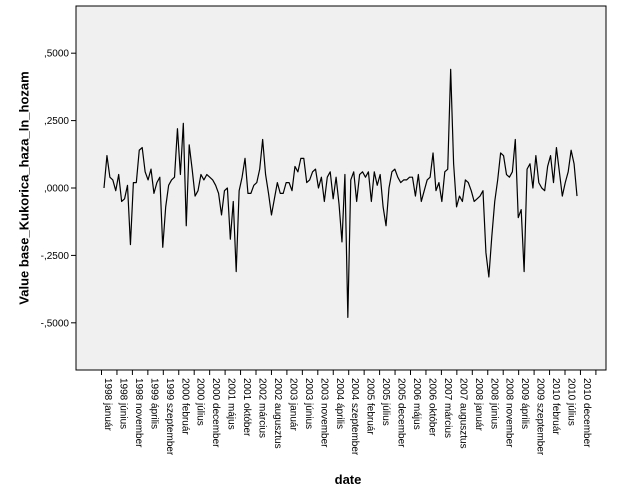 The image size is (626, 501). What do you see at coordinates (354, 417) in the screenshot?
I see `x-tick-label: 2004 szeptember` at bounding box center [354, 417].